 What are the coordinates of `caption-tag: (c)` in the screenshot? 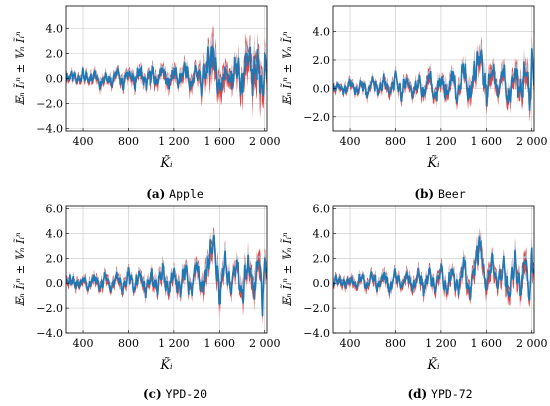 It's located at (152, 394).